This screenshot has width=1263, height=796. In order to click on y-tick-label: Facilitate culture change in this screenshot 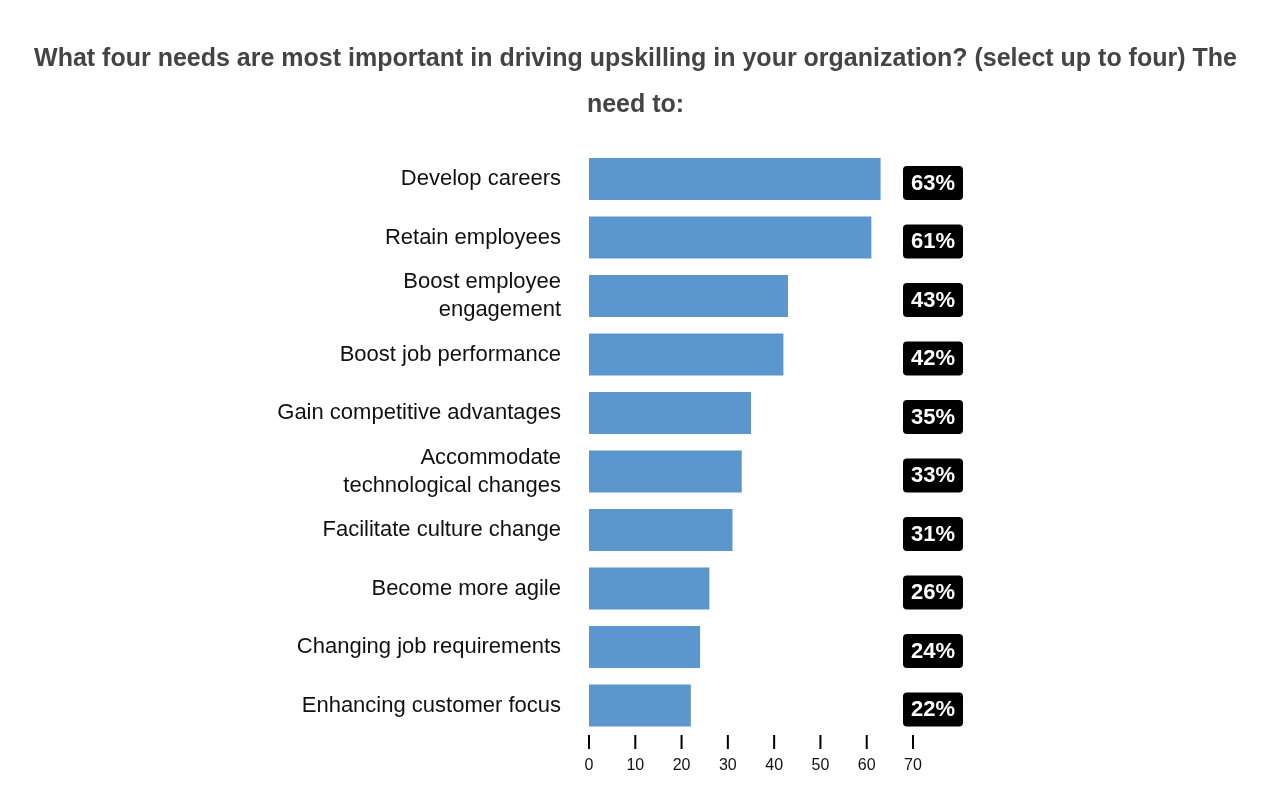, I will do `click(441, 529)`.